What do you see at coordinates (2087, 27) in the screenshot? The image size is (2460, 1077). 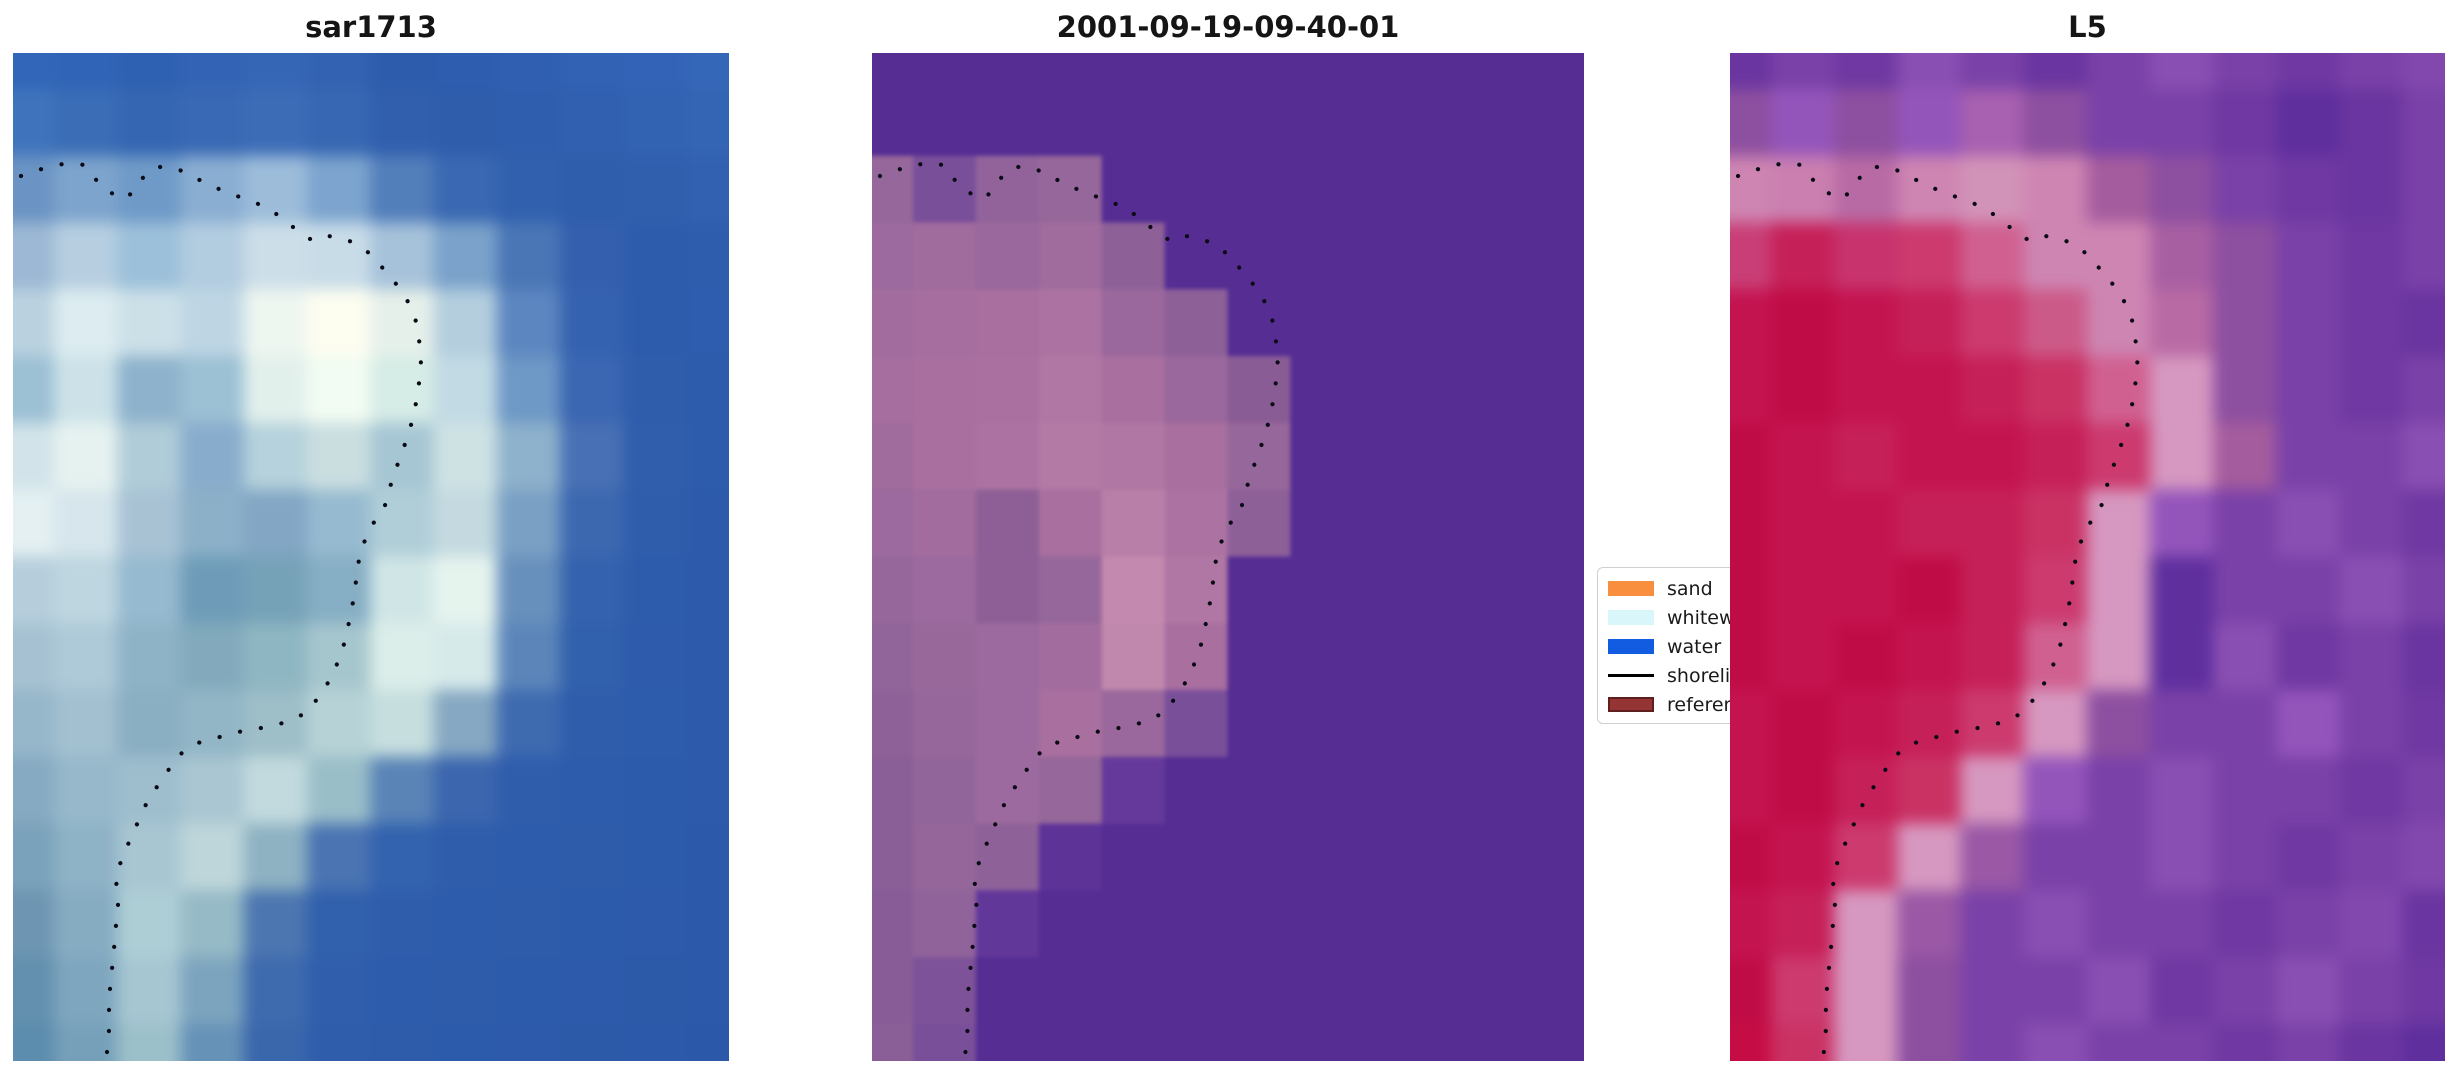 I see `panel-title-l5: L5` at bounding box center [2087, 27].